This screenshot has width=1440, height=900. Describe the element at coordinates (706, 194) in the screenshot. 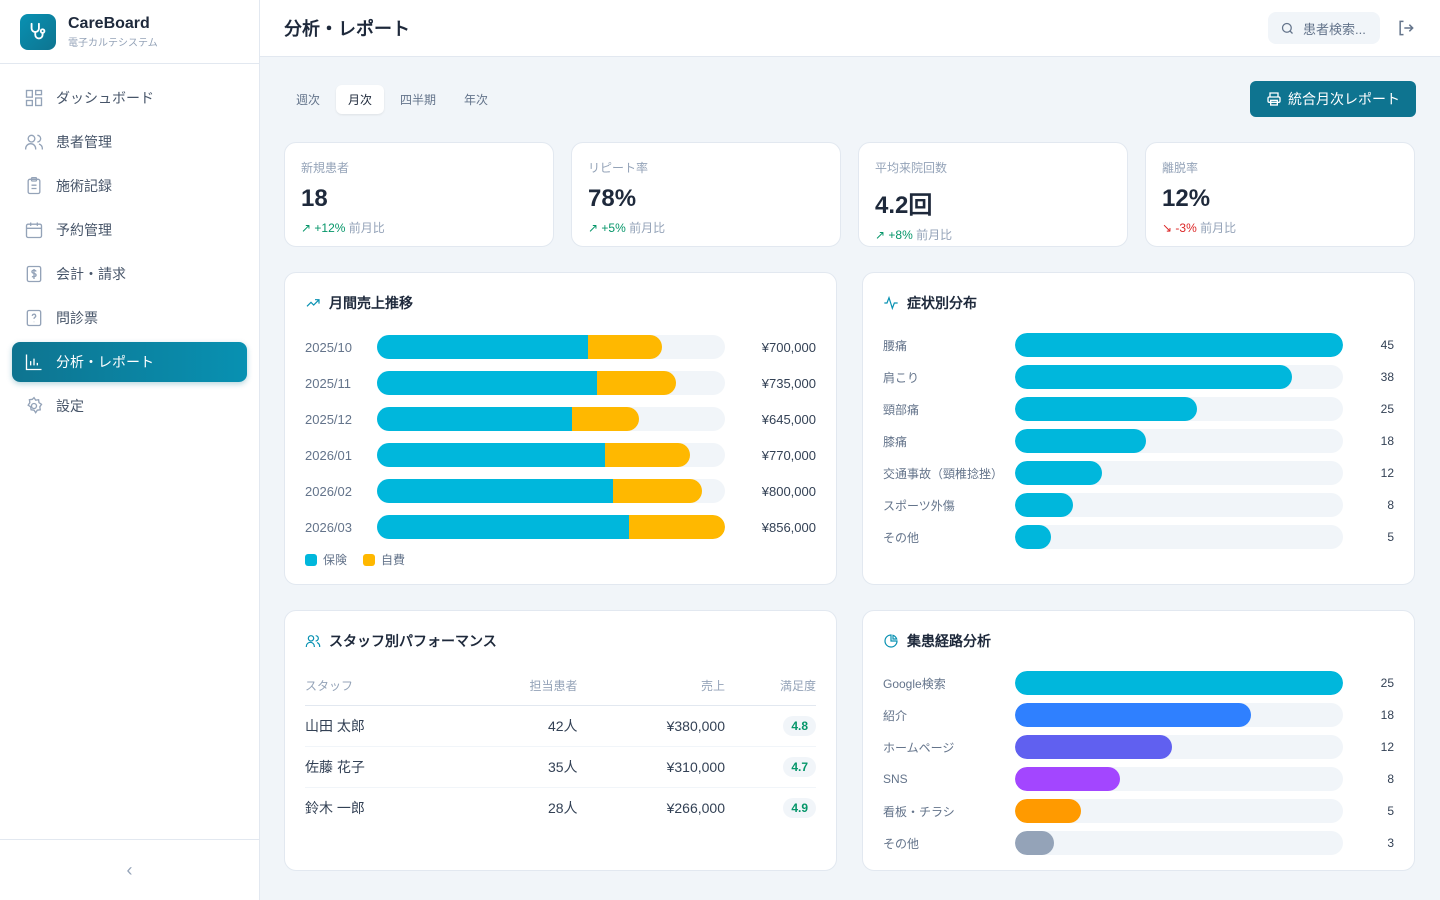

I see `stat-card: リピート率 78% ↗ +5% 前月比` at that location.